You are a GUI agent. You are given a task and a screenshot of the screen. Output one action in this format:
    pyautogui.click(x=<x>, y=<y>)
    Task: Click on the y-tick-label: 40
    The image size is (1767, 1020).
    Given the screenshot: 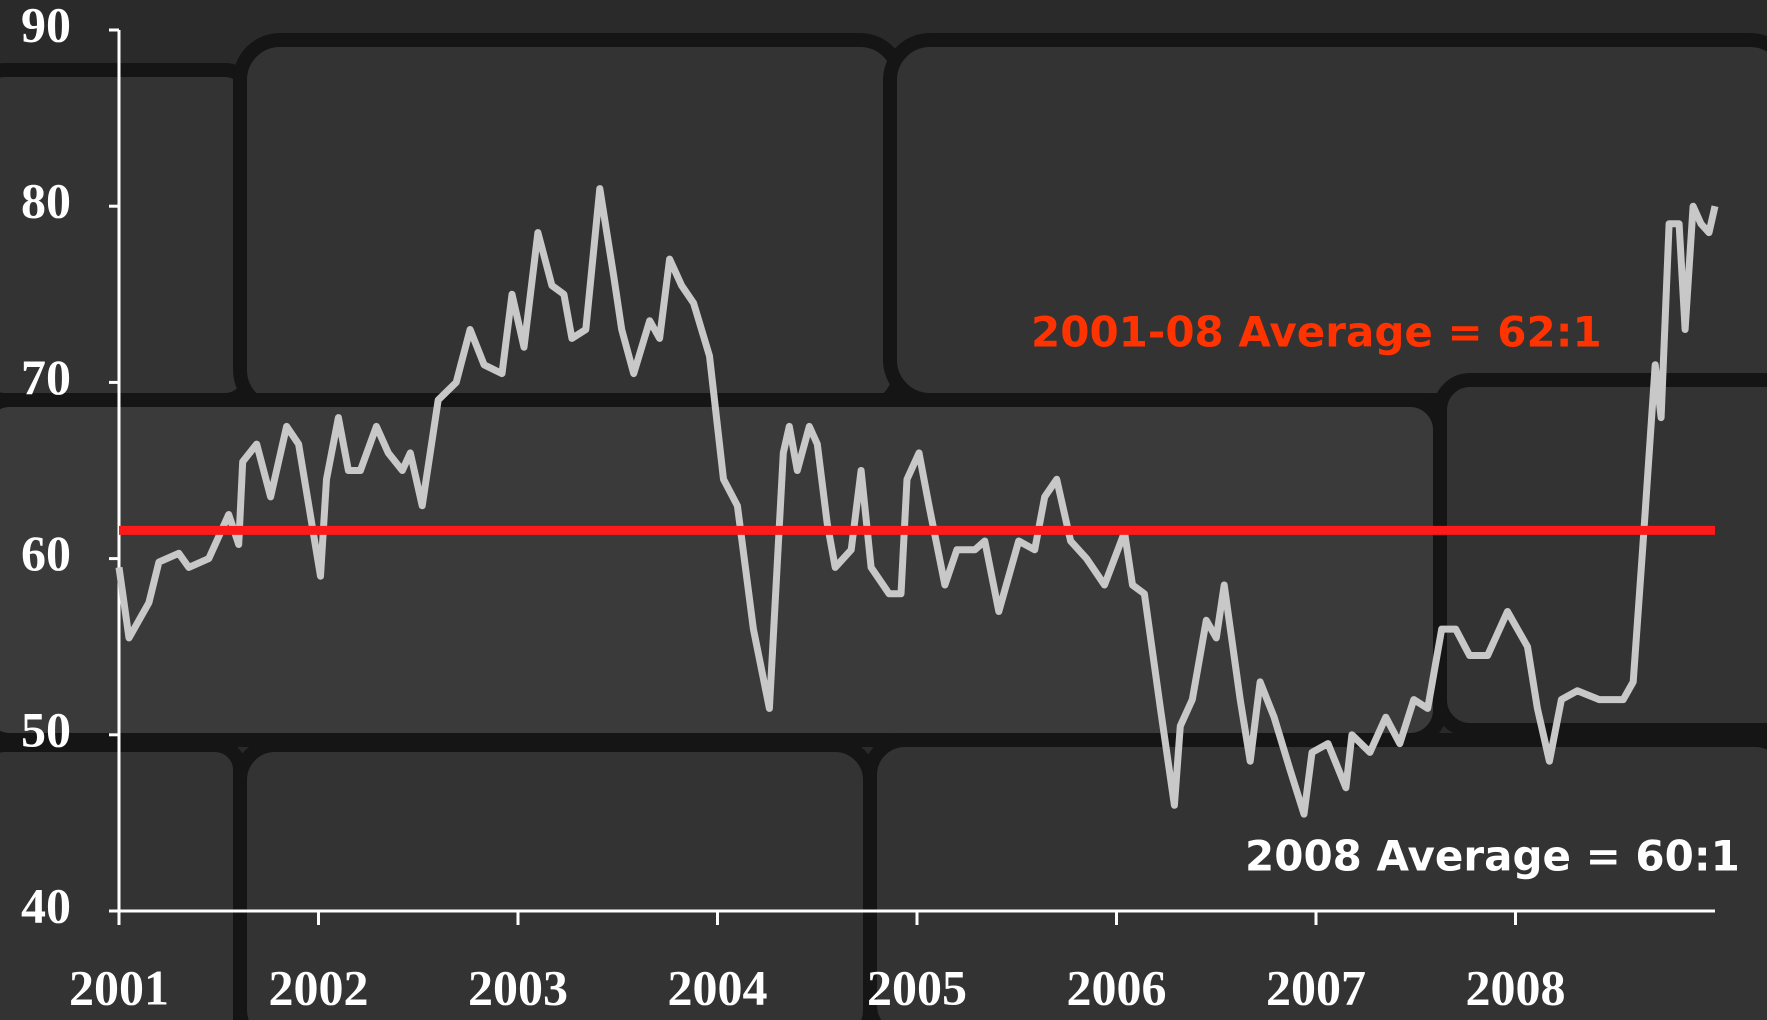 What is the action you would take?
    pyautogui.click(x=46, y=905)
    